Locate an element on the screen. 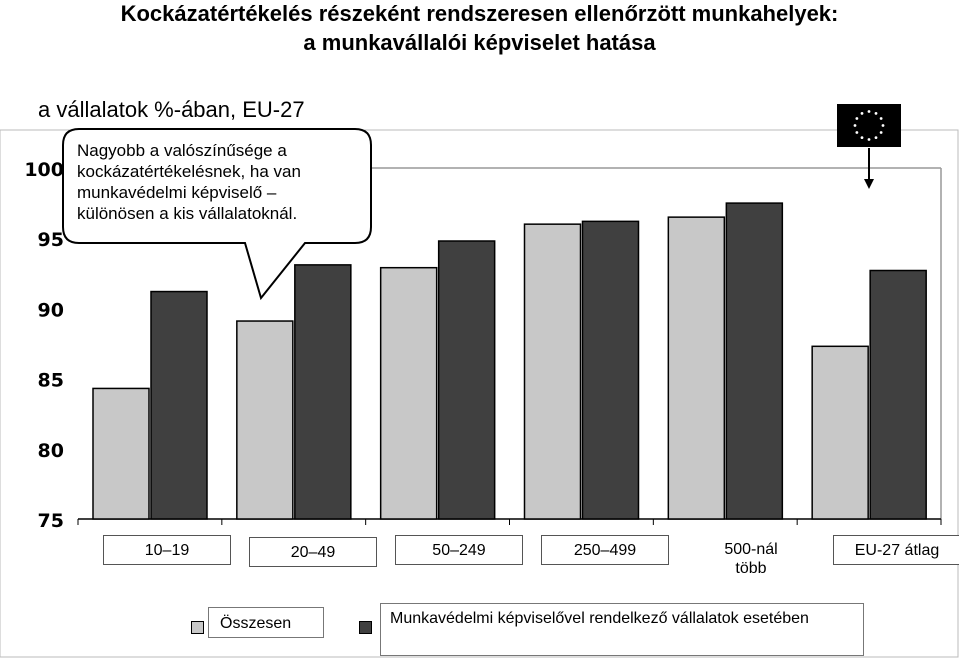 The height and width of the screenshot is (658, 959). x-category-label: 500-nál több is located at coordinates (751, 557).